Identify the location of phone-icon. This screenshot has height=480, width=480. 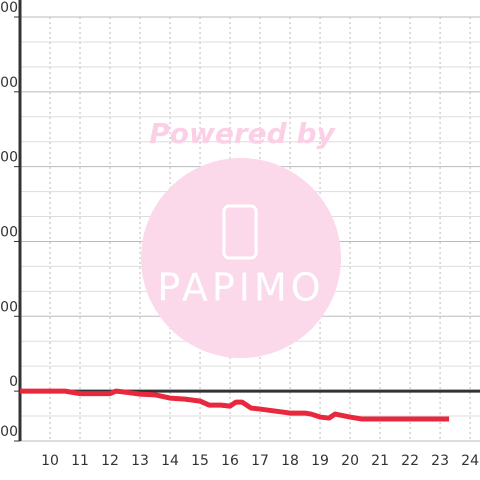
(240, 232).